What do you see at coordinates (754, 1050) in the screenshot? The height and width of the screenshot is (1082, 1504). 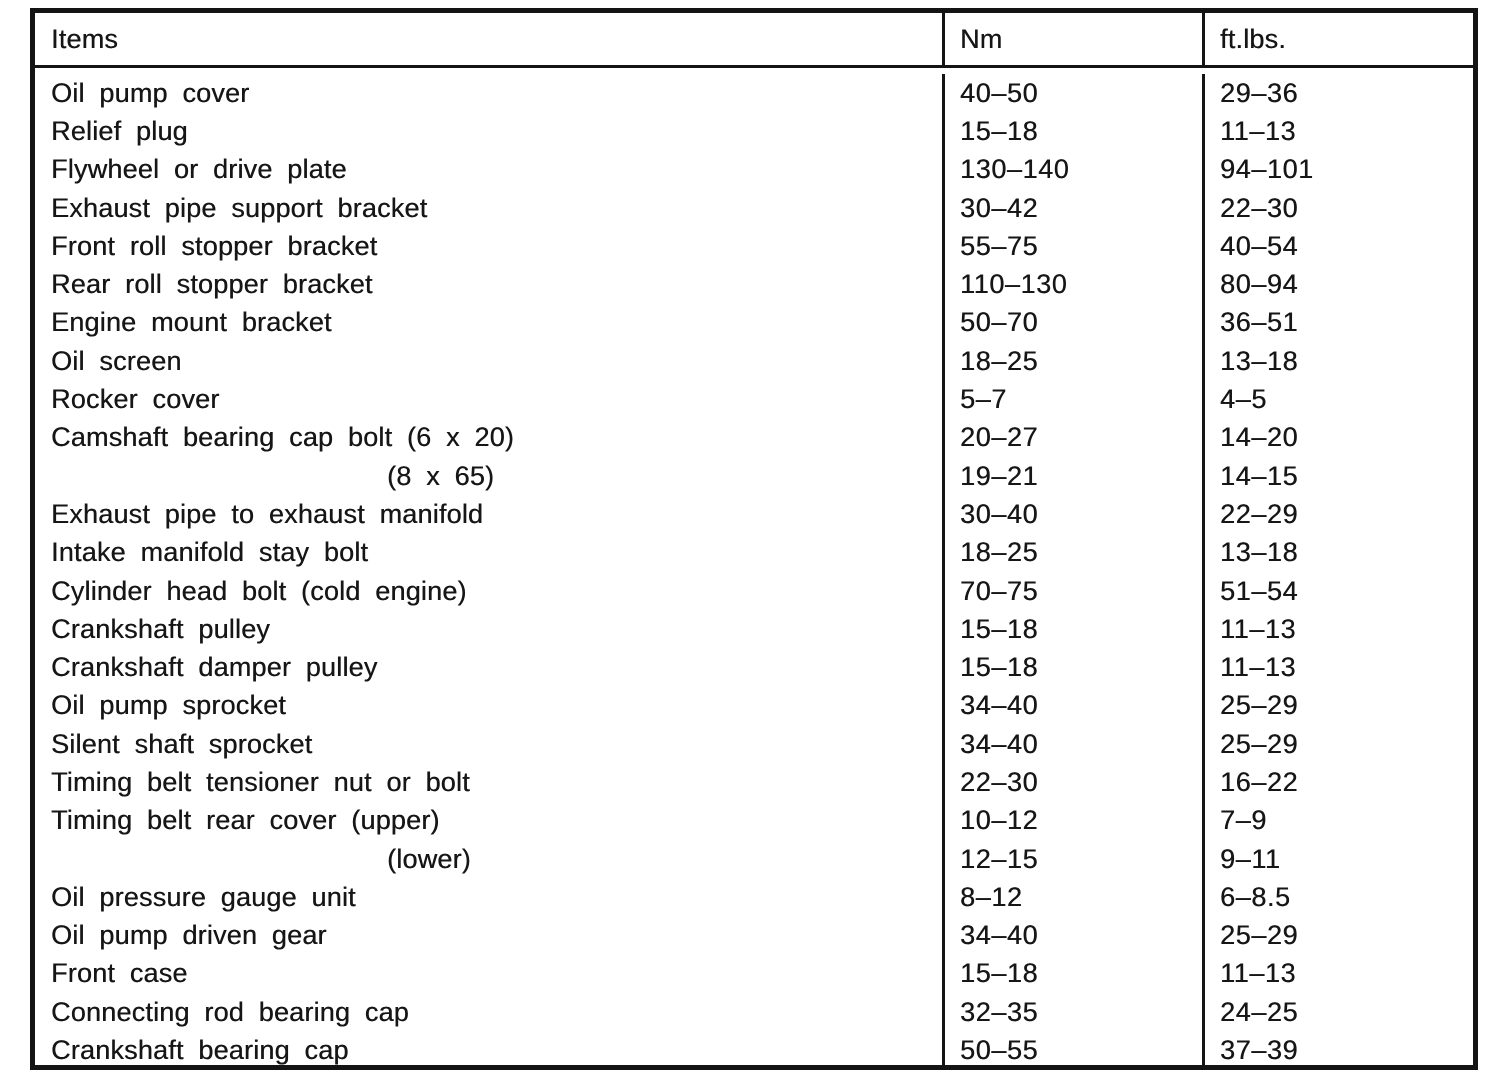 I see `table-row: Crankshaft bearing cap 50–55 37–39` at bounding box center [754, 1050].